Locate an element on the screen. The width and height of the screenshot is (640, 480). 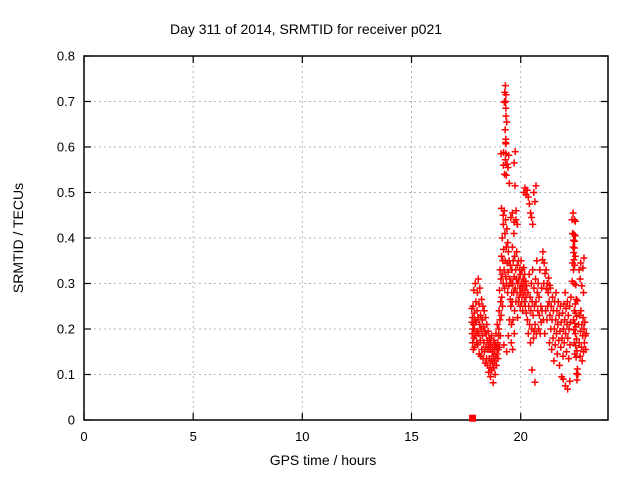
x-tick-label: 20 is located at coordinates (520, 436).